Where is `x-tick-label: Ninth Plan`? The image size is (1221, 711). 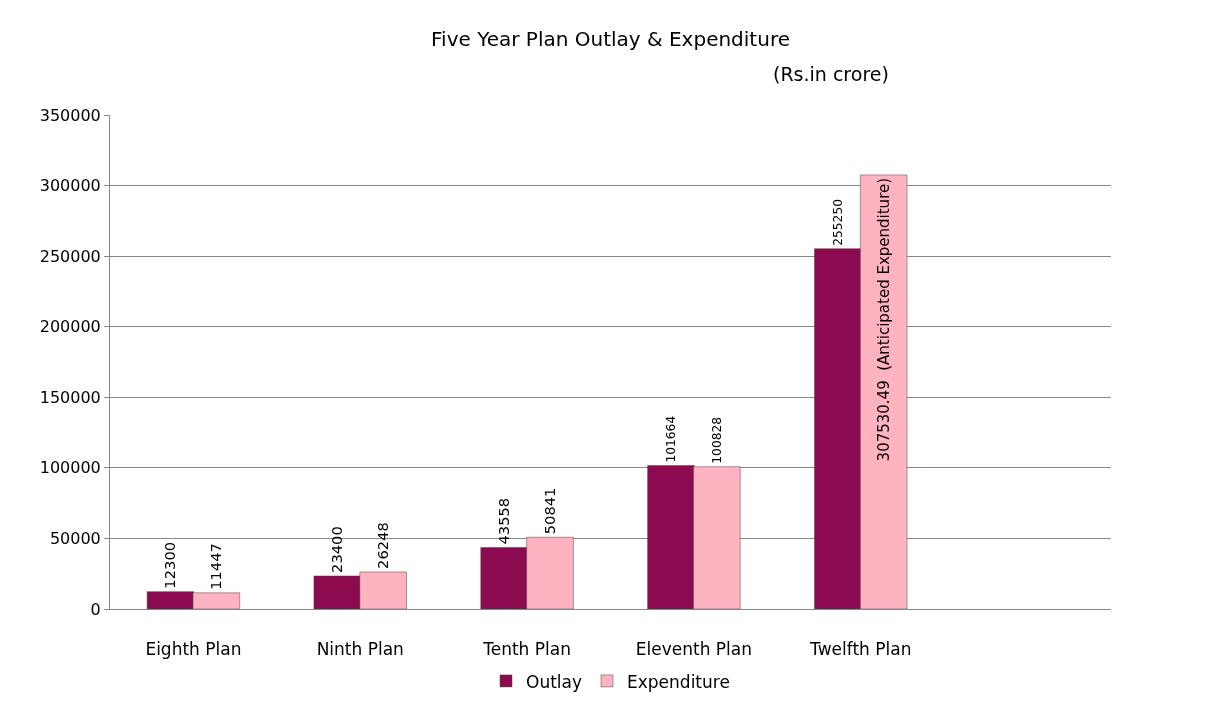
x-tick-label: Ninth Plan is located at coordinates (360, 649).